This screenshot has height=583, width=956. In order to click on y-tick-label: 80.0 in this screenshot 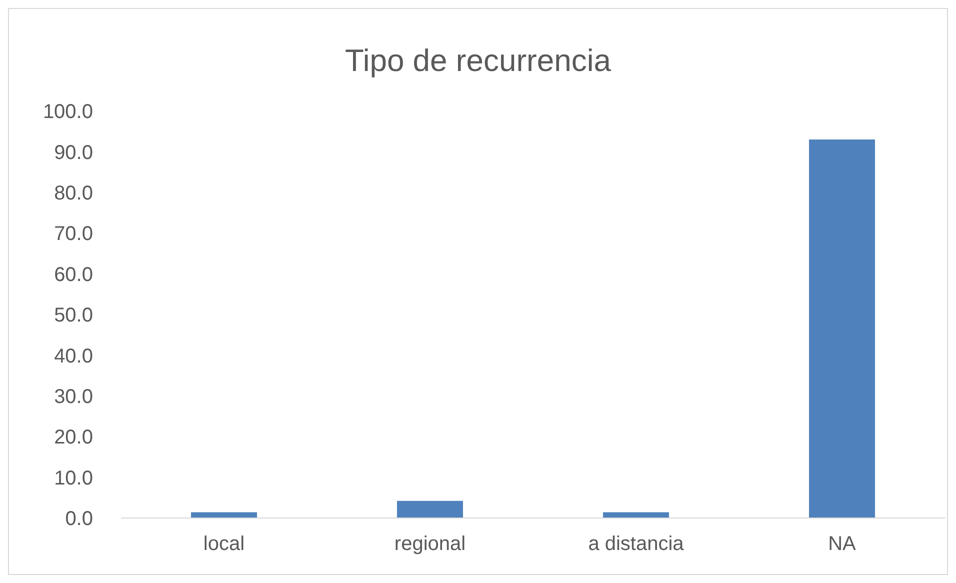, I will do `click(73, 193)`.